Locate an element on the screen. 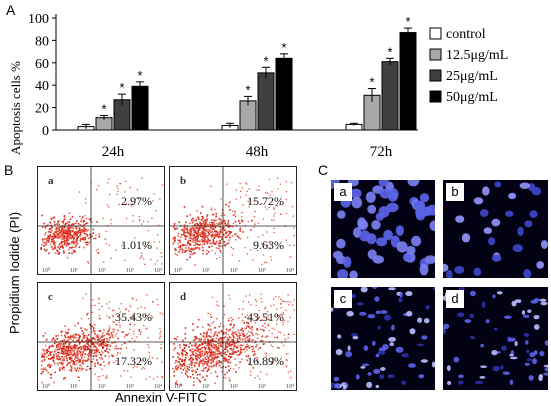 This screenshot has height=406, width=551. y-tick-label: 80 is located at coordinates (42, 41).